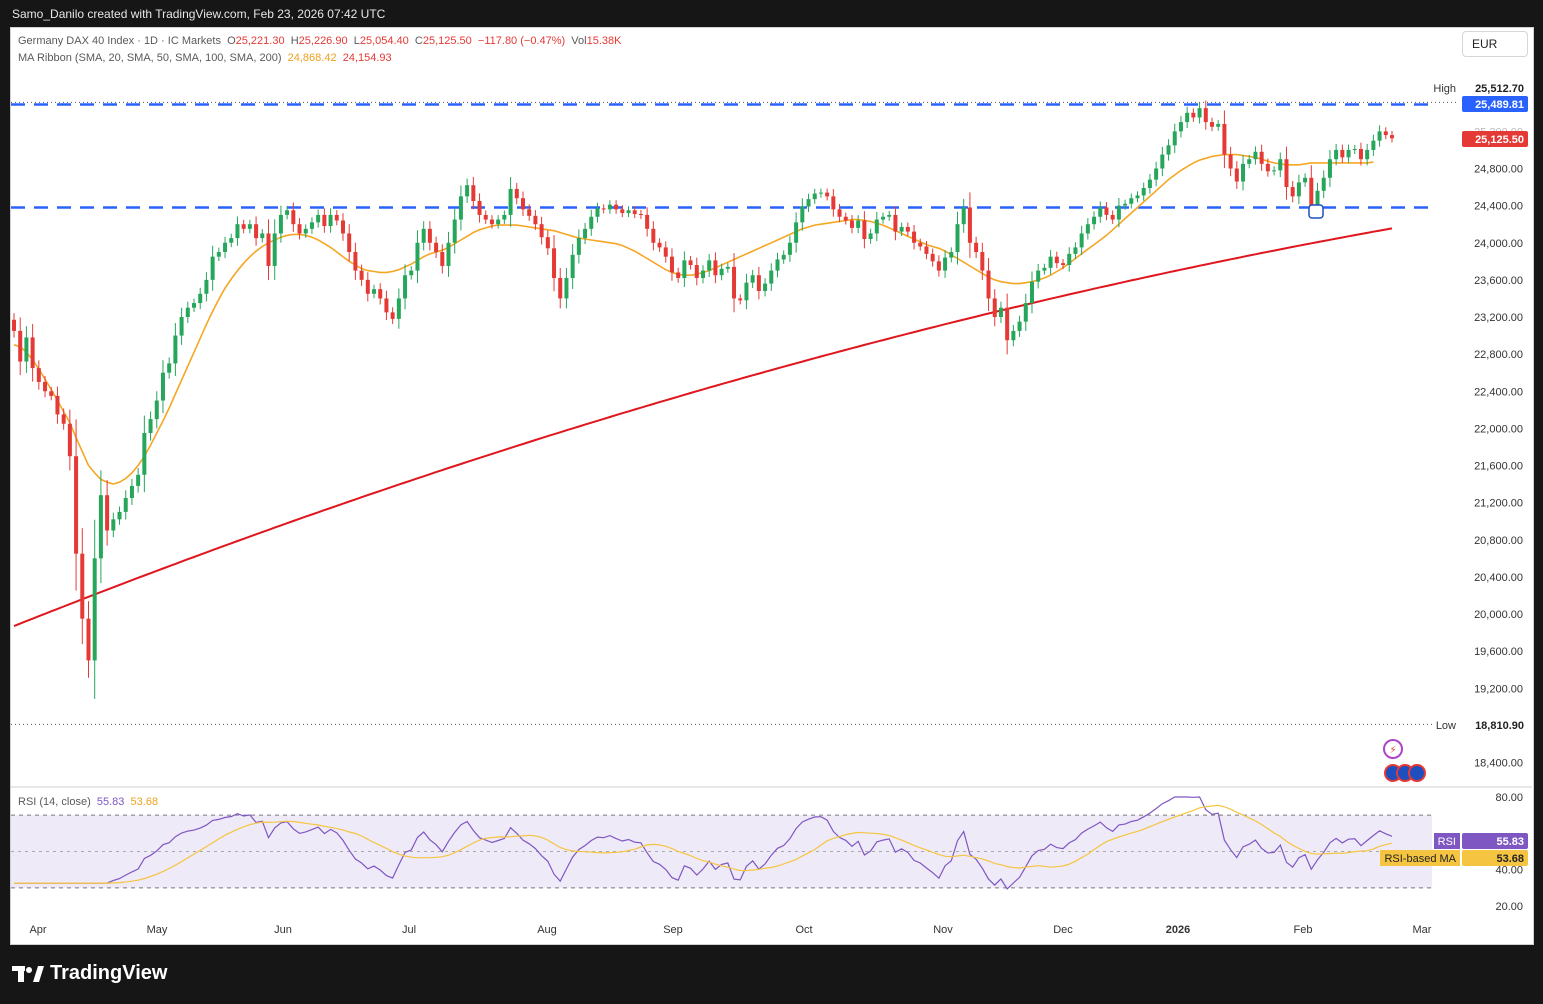  I want to click on ma-ribbon-value-1: 24,868.42, so click(312, 58).